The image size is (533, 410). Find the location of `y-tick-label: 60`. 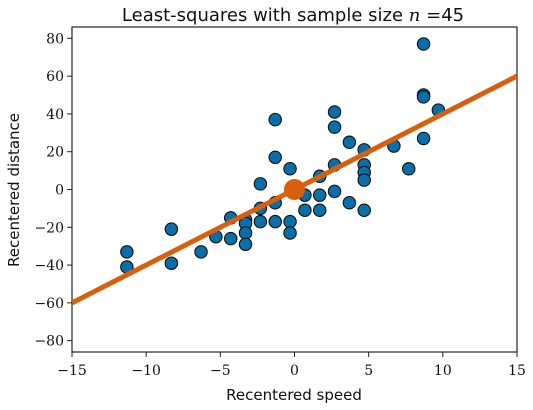

y-tick-label: 60 is located at coordinates (55, 77).